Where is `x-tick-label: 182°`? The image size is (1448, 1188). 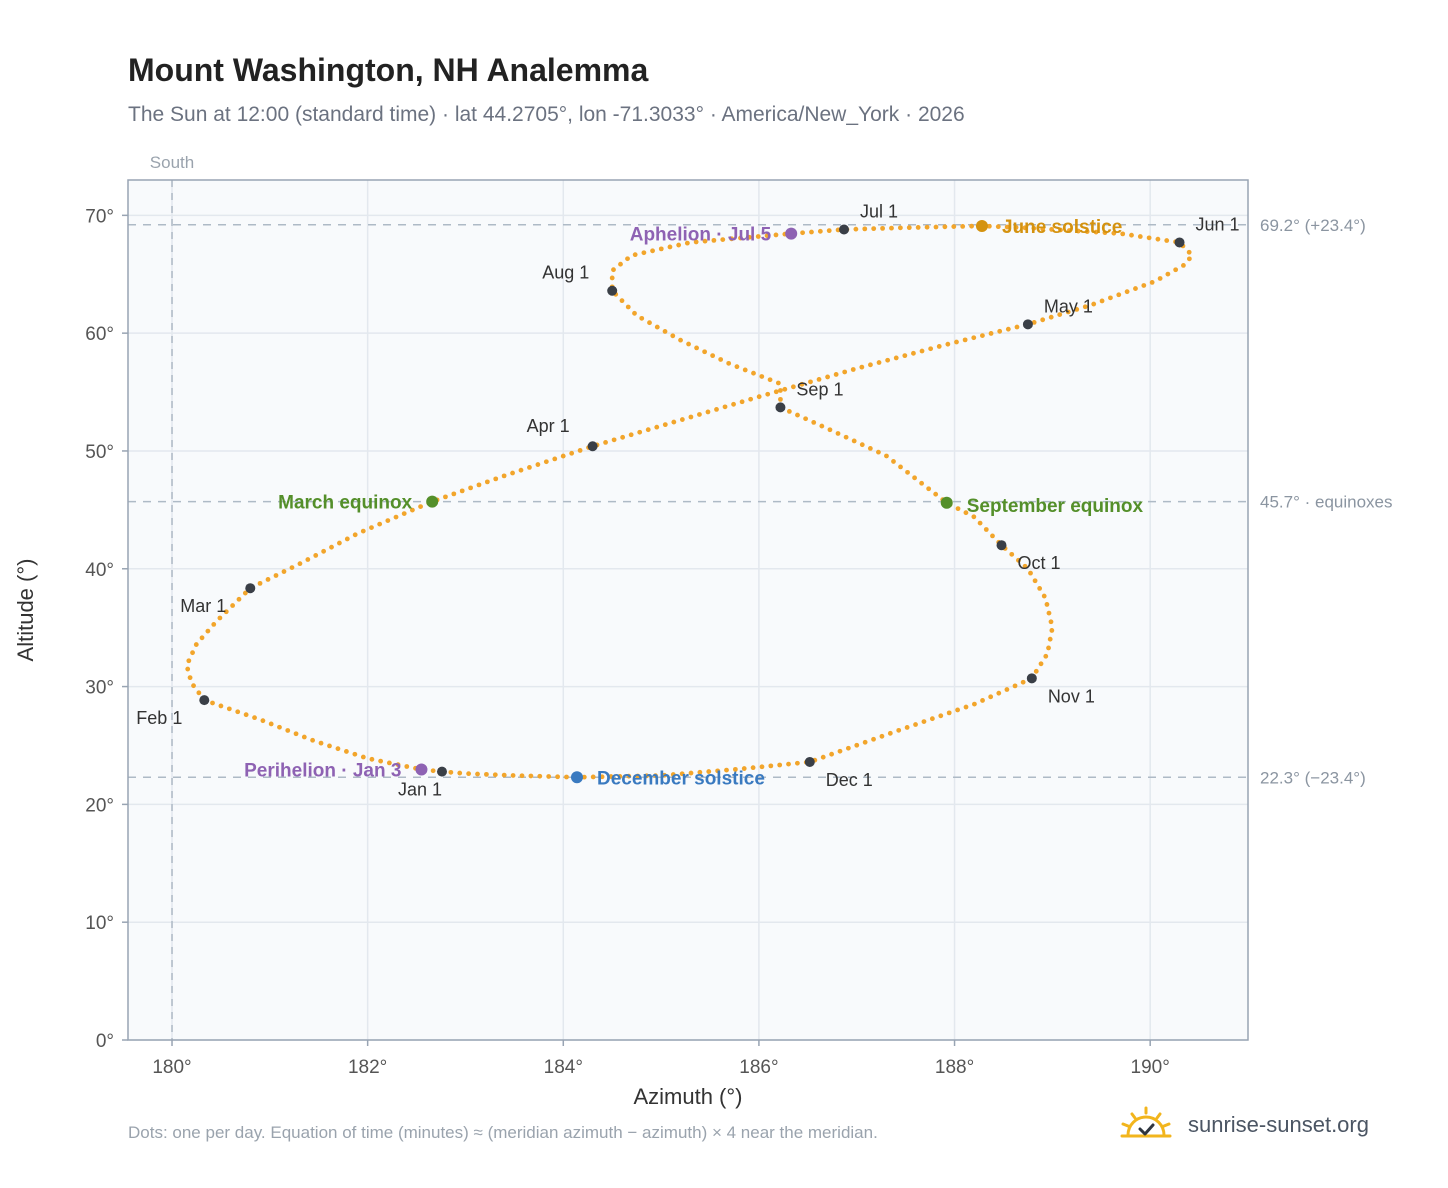 x-tick-label: 182° is located at coordinates (367, 1067).